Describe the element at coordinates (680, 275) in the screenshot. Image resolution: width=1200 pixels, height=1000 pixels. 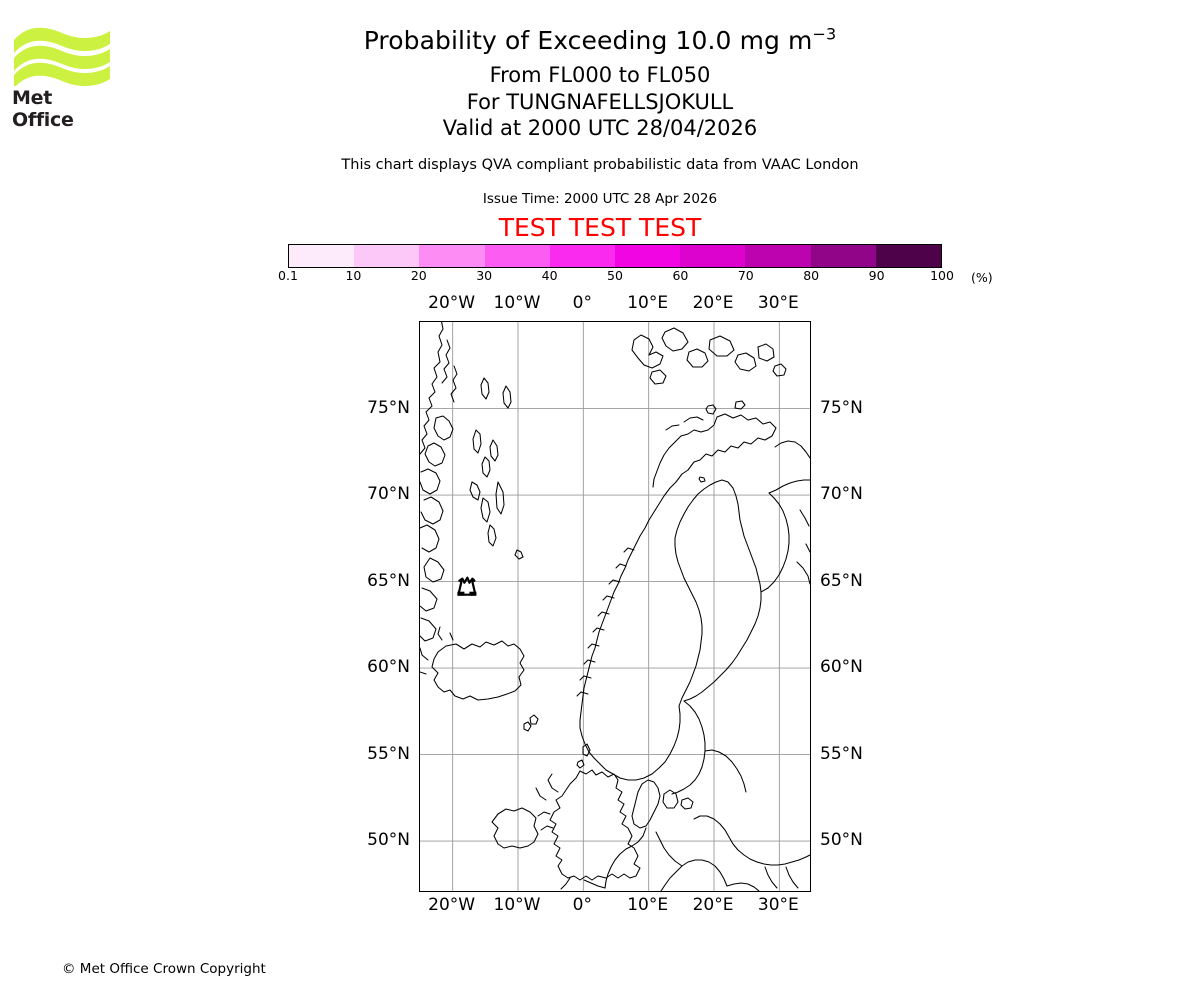
I see `colorbar-tick-60: 60` at that location.